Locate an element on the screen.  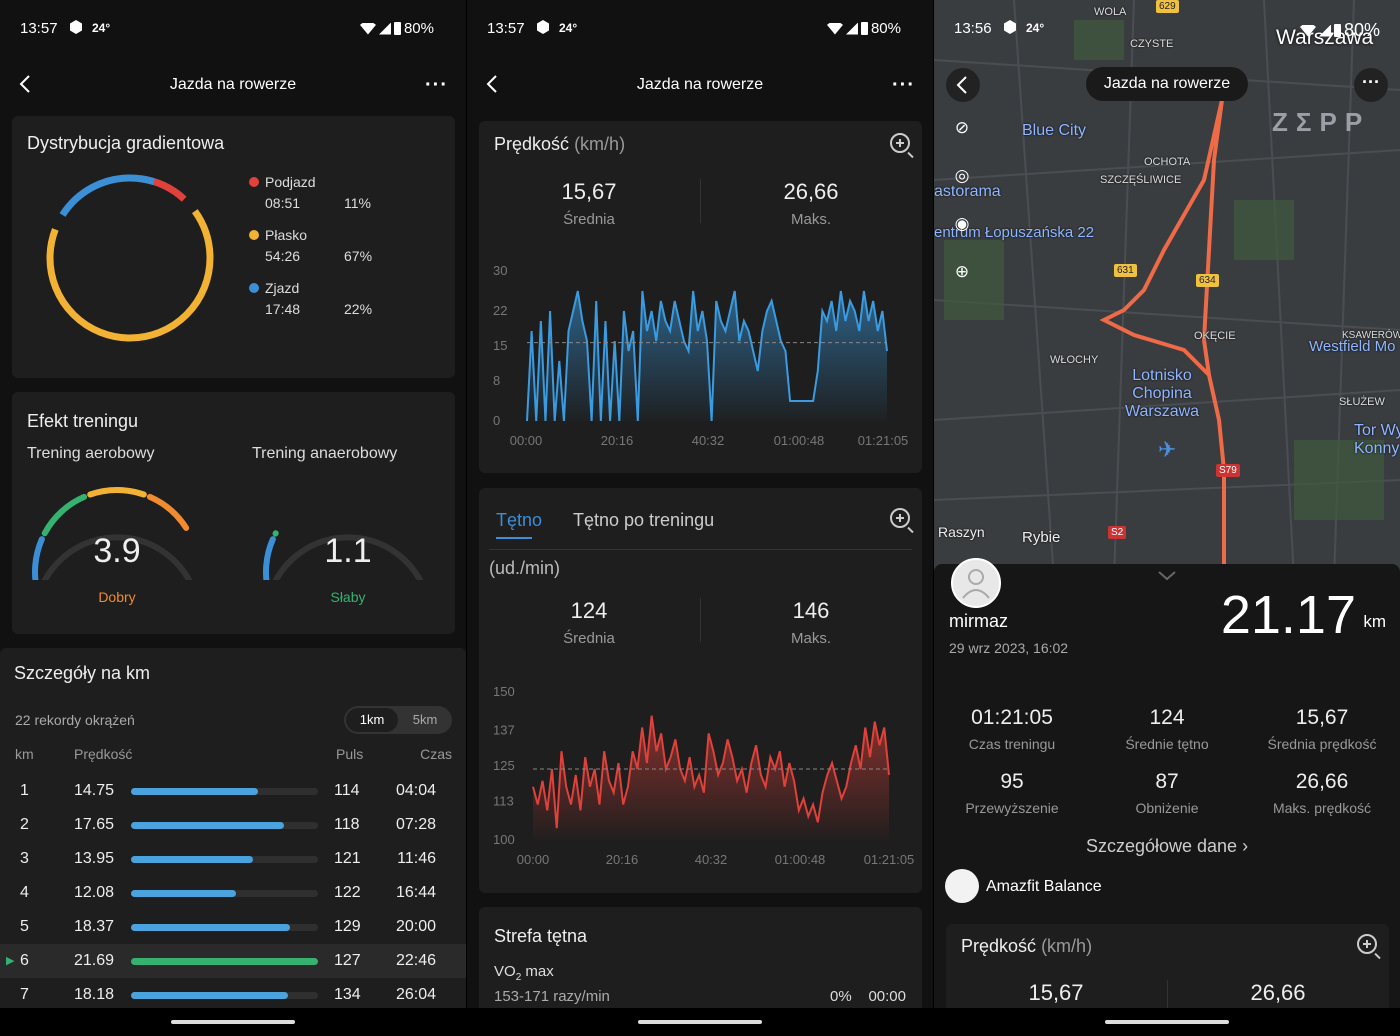
col-header-km: km is located at coordinates (24, 754).